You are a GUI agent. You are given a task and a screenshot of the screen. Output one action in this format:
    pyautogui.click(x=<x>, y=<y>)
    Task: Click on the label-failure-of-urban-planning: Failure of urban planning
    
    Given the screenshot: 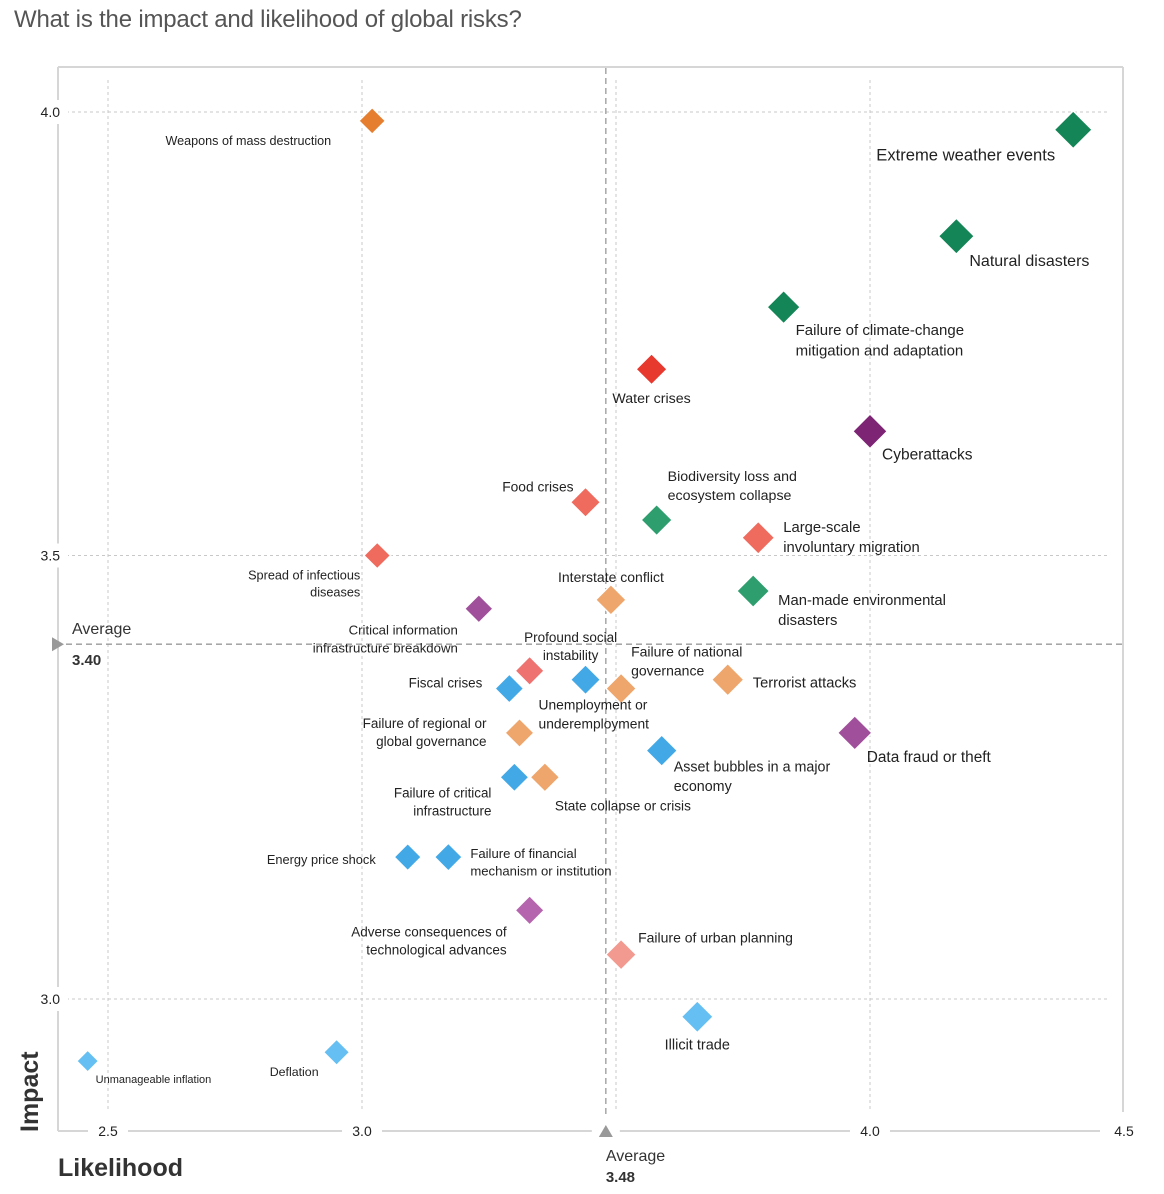 What is the action you would take?
    pyautogui.click(x=715, y=938)
    